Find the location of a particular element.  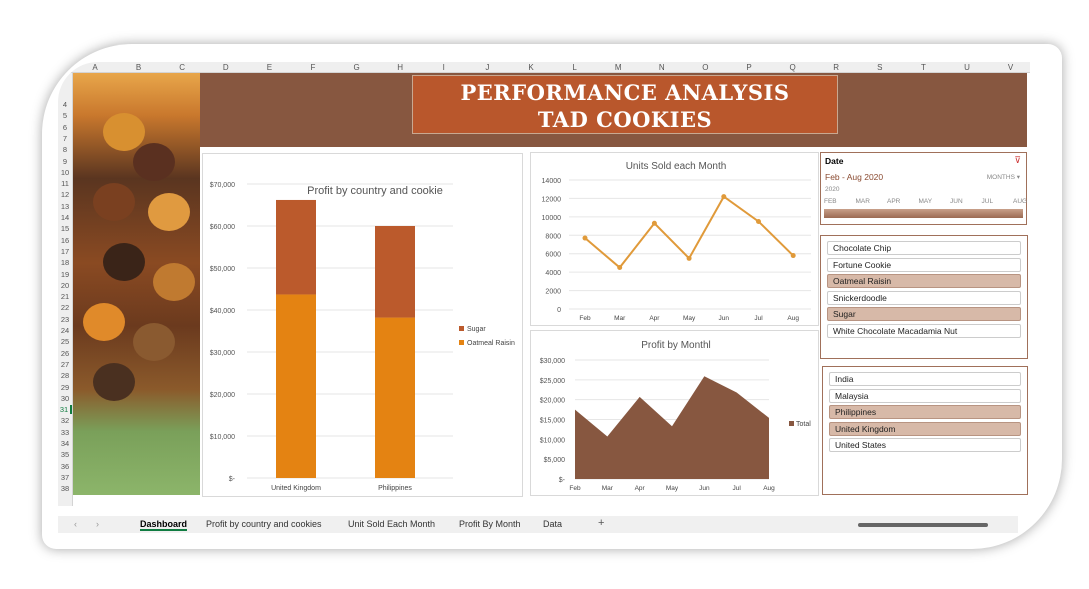

x-tick-label: Aug is located at coordinates (769, 488).